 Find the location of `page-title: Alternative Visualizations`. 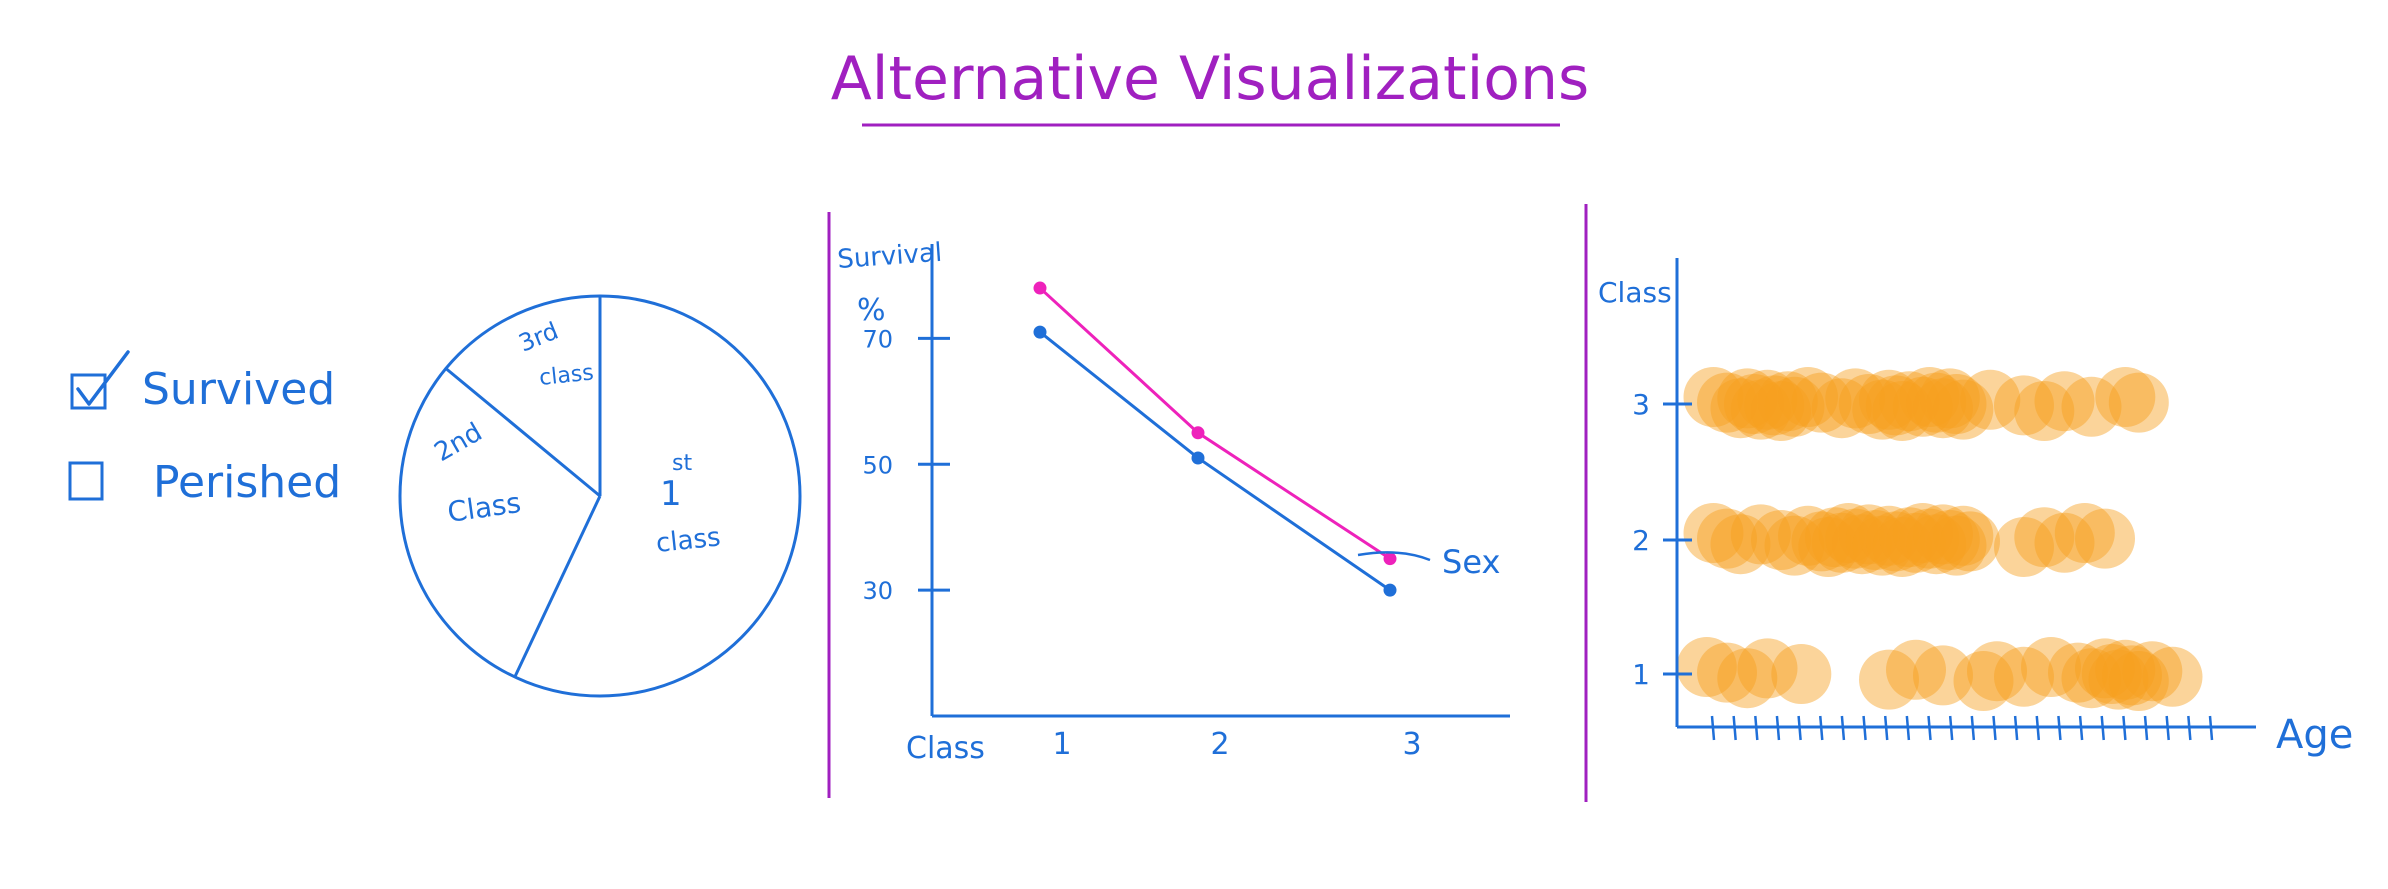

page-title: Alternative Visualizations is located at coordinates (1210, 79).